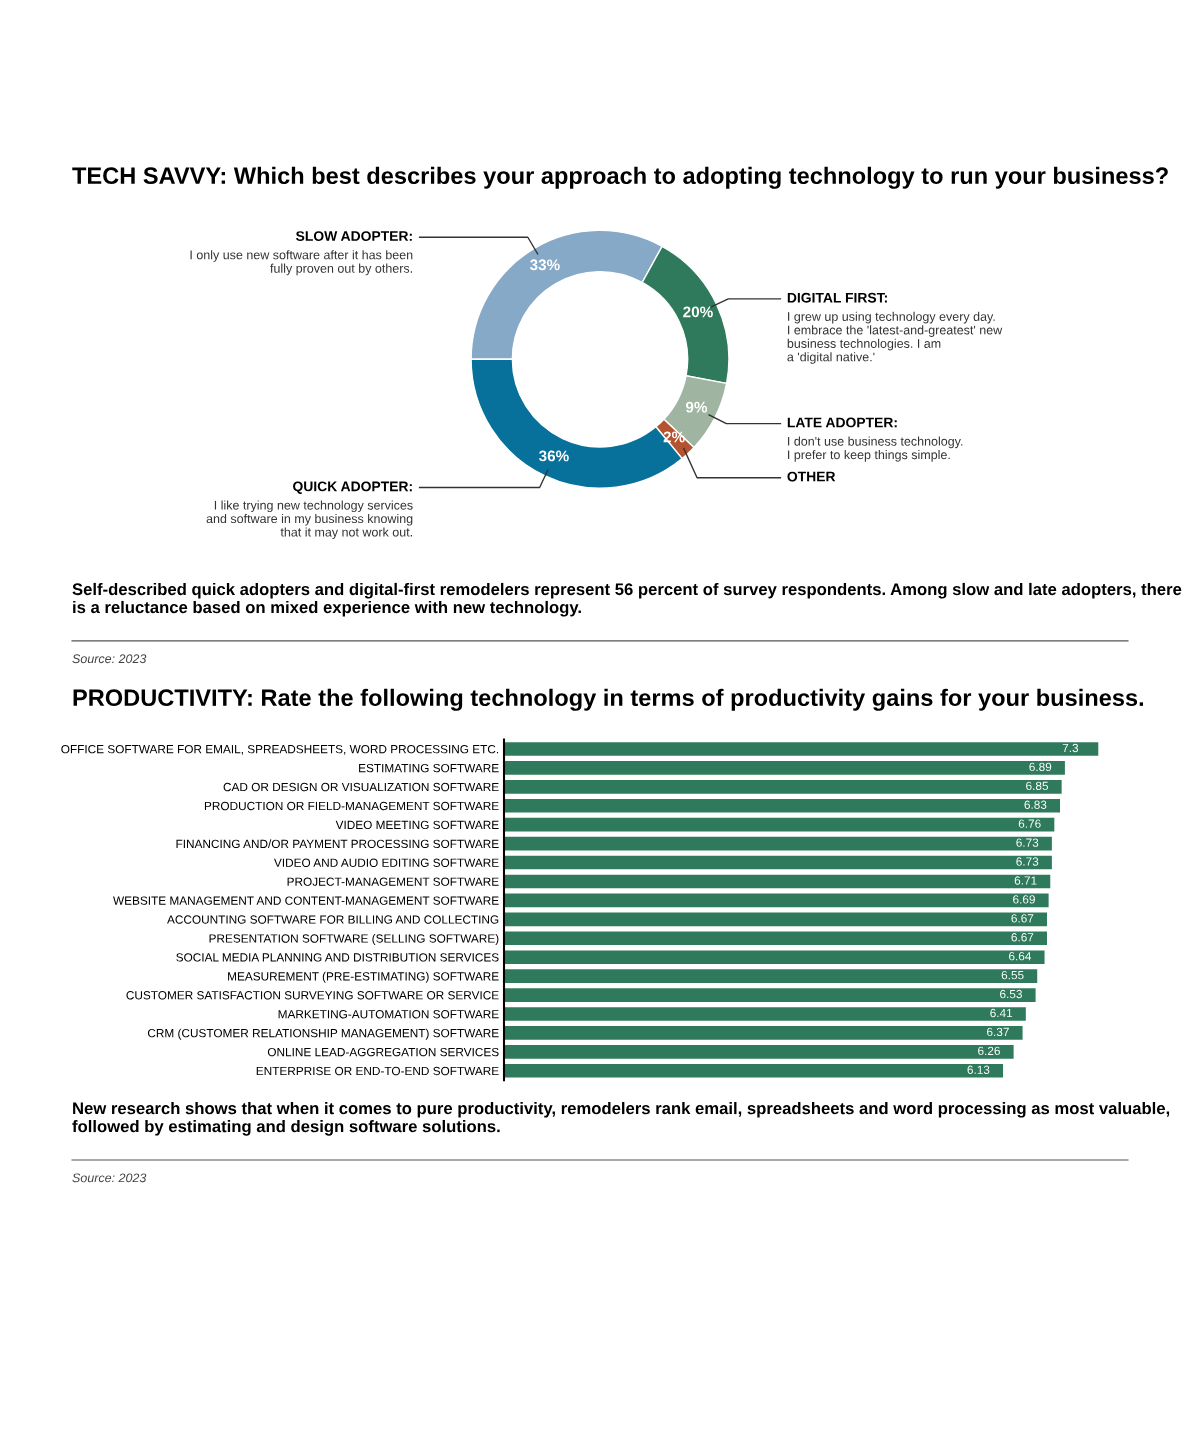 Image resolution: width=1200 pixels, height=1450 pixels. I want to click on y-tick-label: PRODUCTION OR FIELD-MANAGEMENT SOFTWARE, so click(351, 806).